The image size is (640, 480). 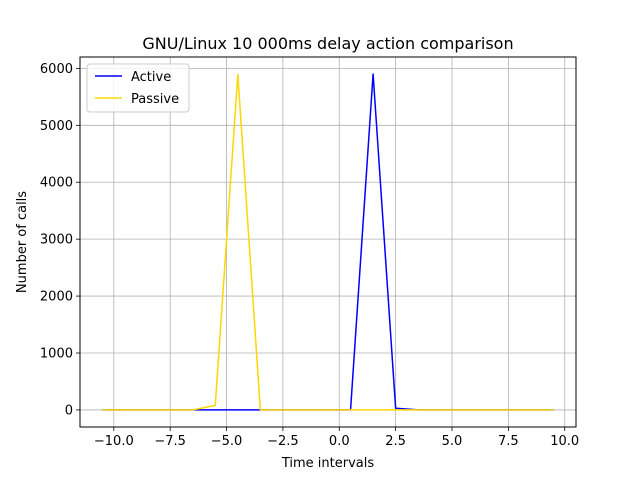 What do you see at coordinates (114, 441) in the screenshot?
I see `x-tick-label: −10.0` at bounding box center [114, 441].